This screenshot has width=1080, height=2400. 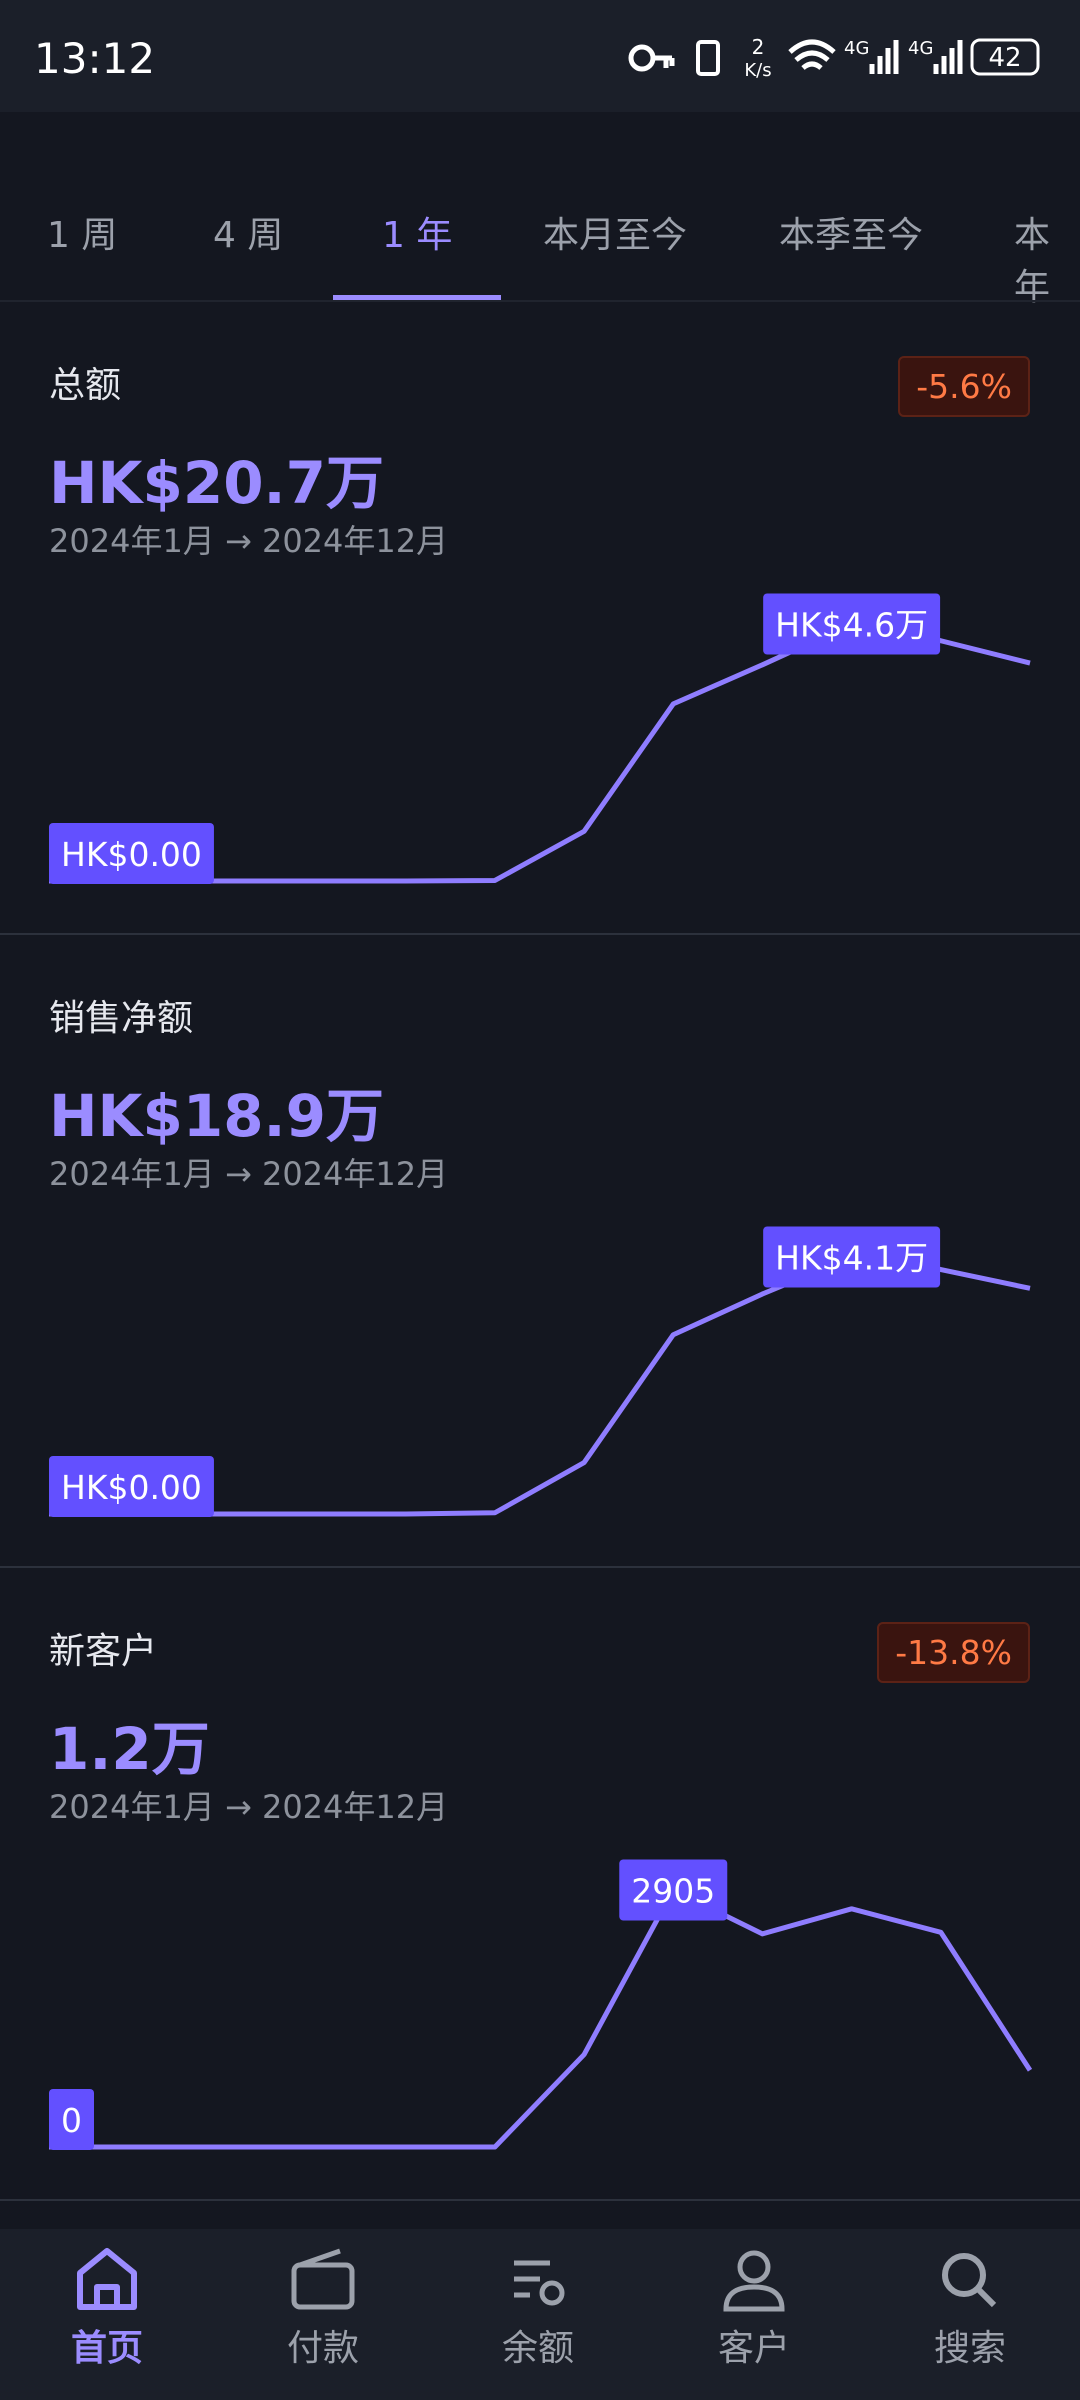 What do you see at coordinates (248, 235) in the screenshot?
I see `range-tab: 4 周` at bounding box center [248, 235].